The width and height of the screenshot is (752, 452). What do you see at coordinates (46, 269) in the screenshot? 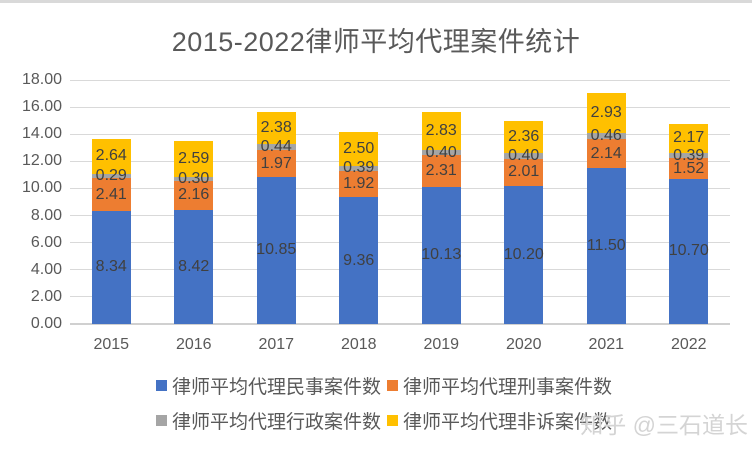
I see `y-axis-tick-label: 4.00` at bounding box center [46, 269].